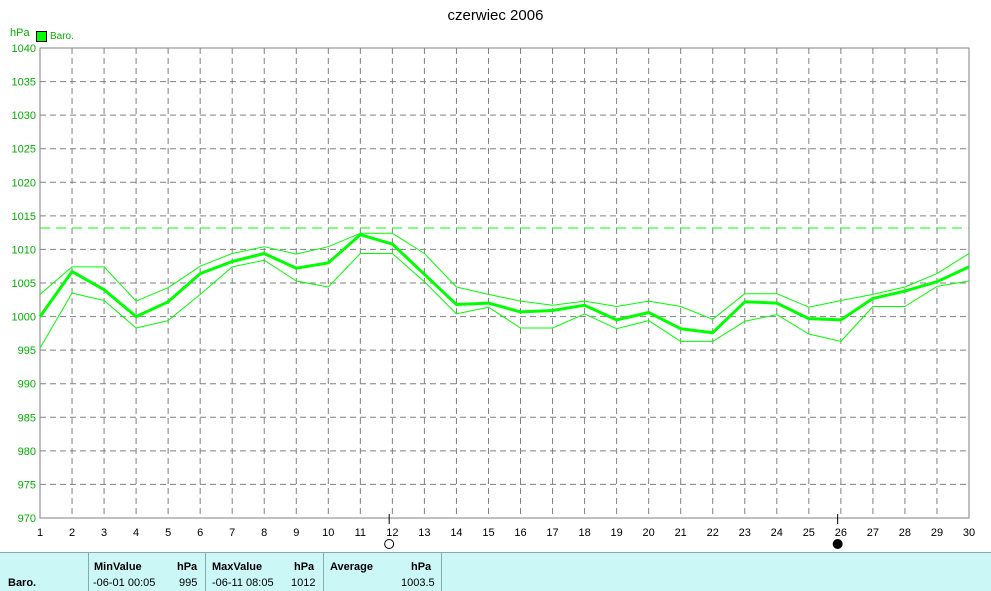  I want to click on x-tick-label: 8, so click(264, 533).